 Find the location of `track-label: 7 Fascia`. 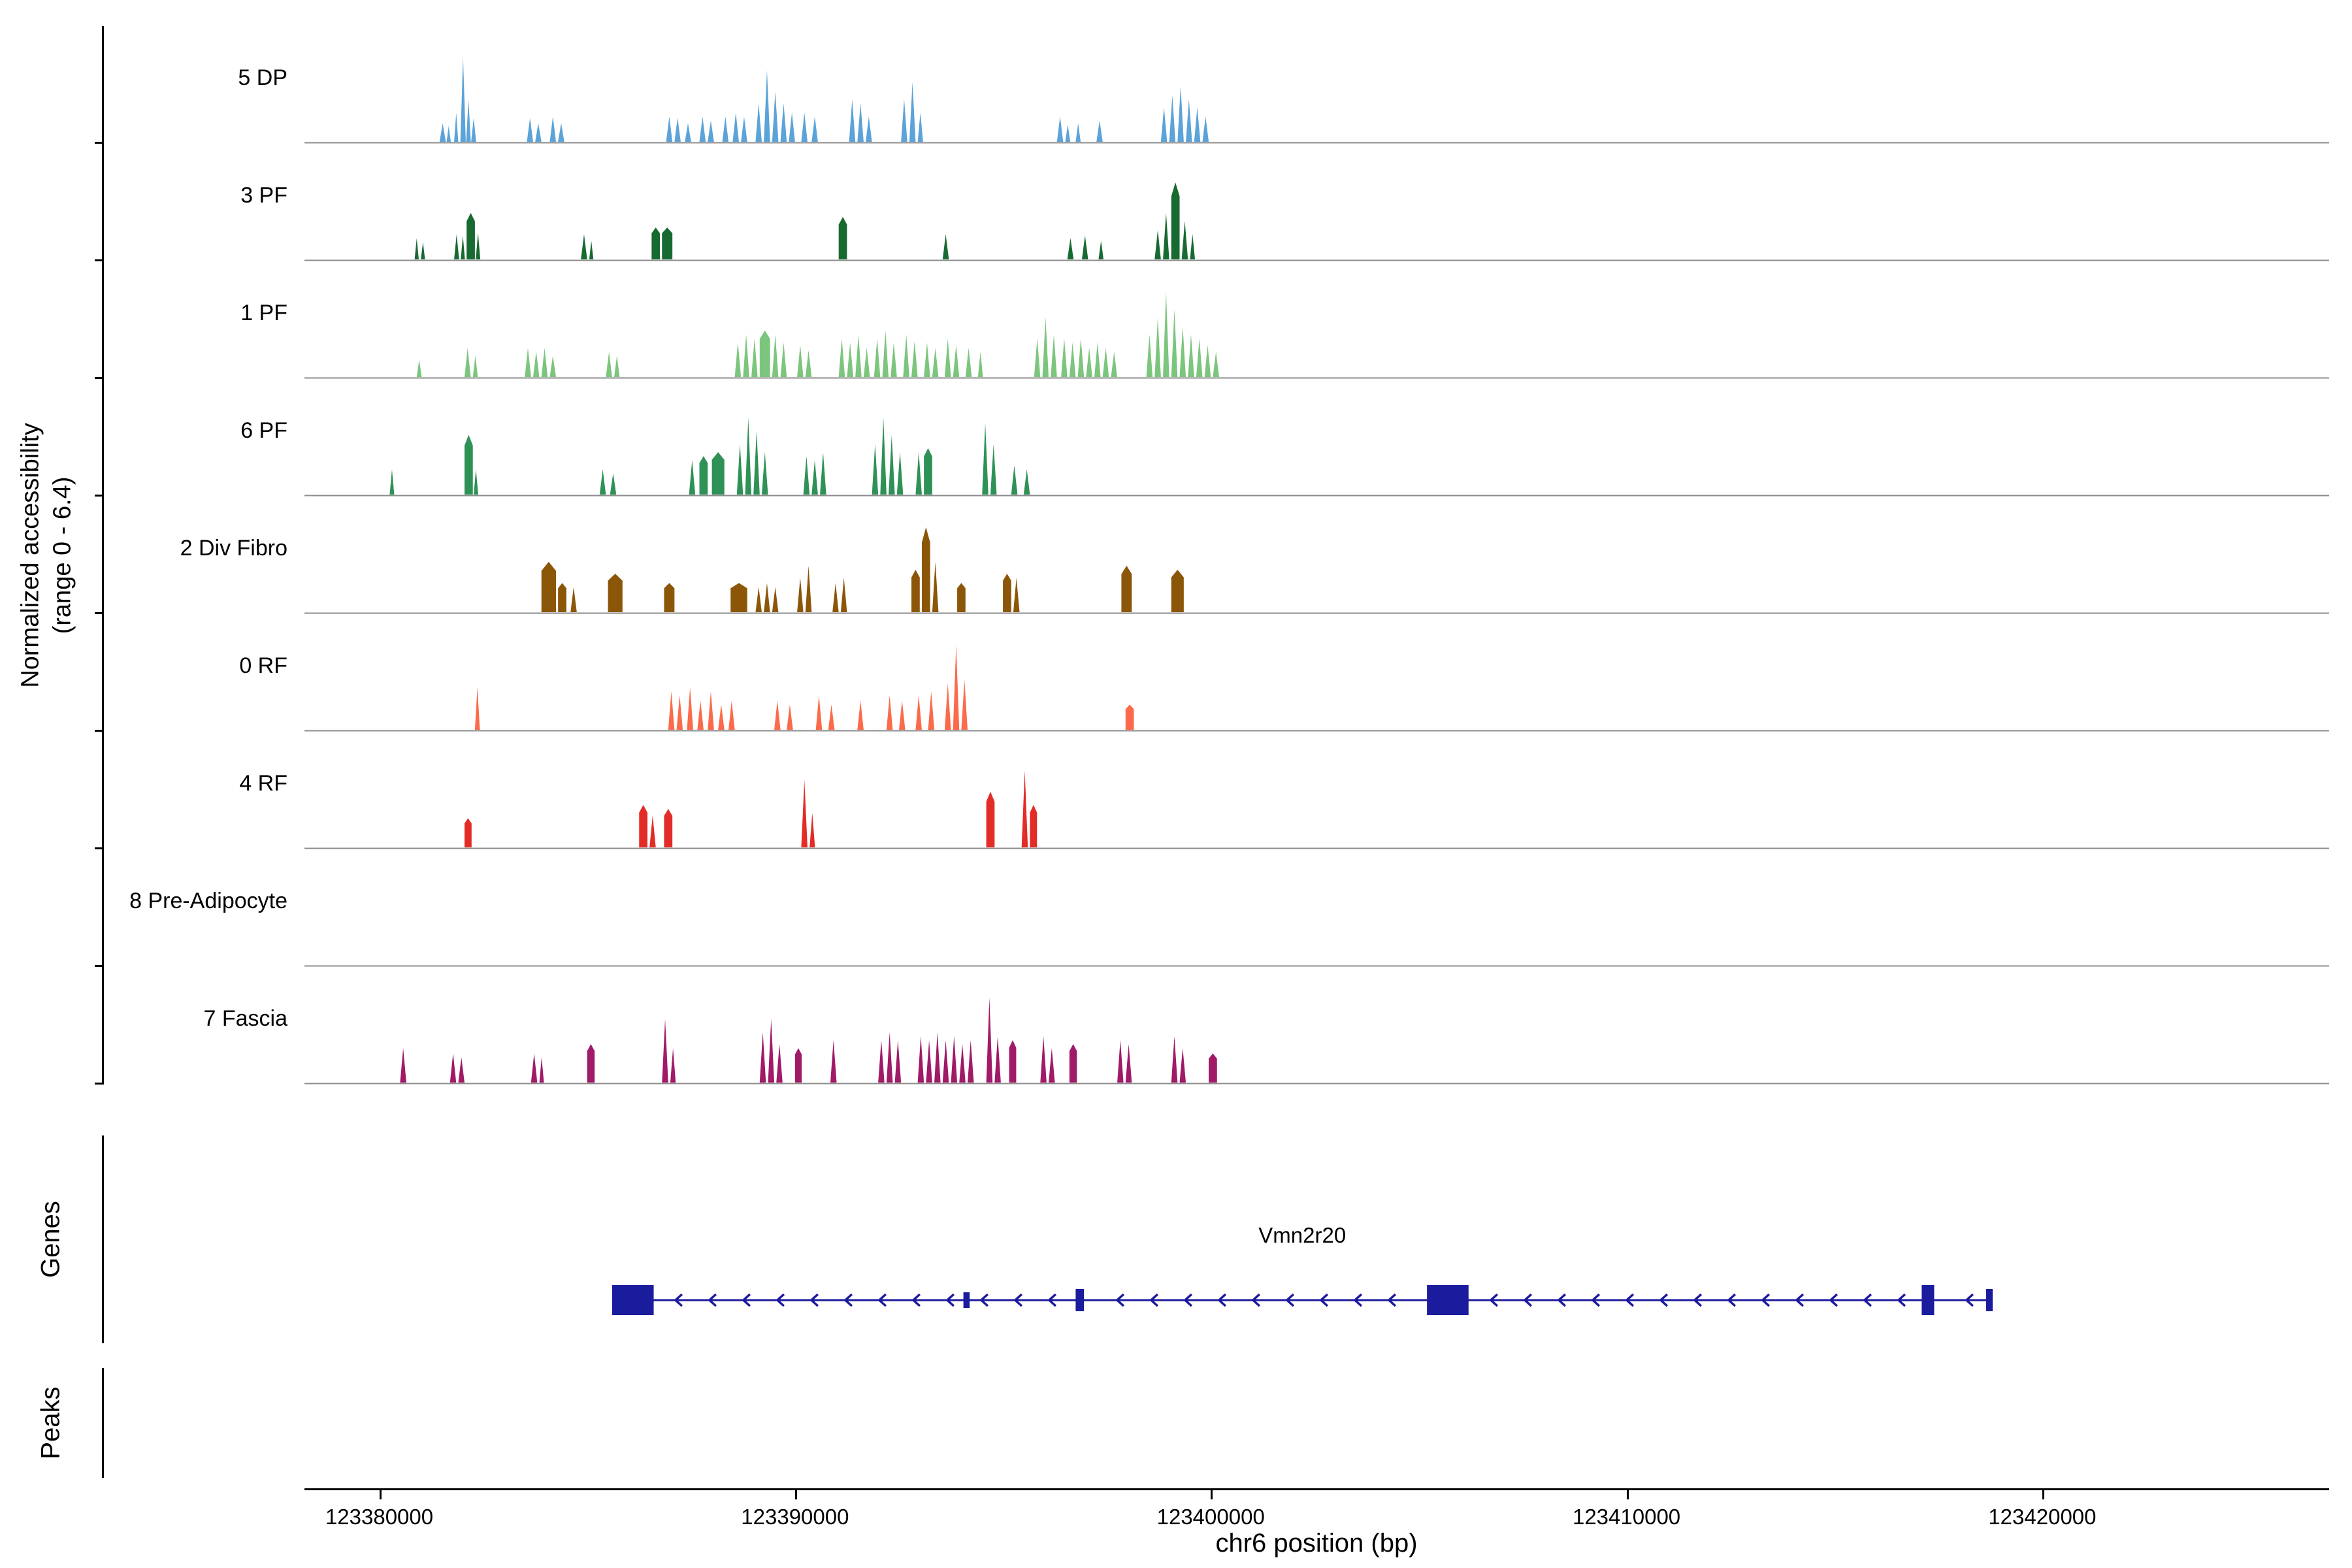

track-label: 7 Fascia is located at coordinates (245, 1018).